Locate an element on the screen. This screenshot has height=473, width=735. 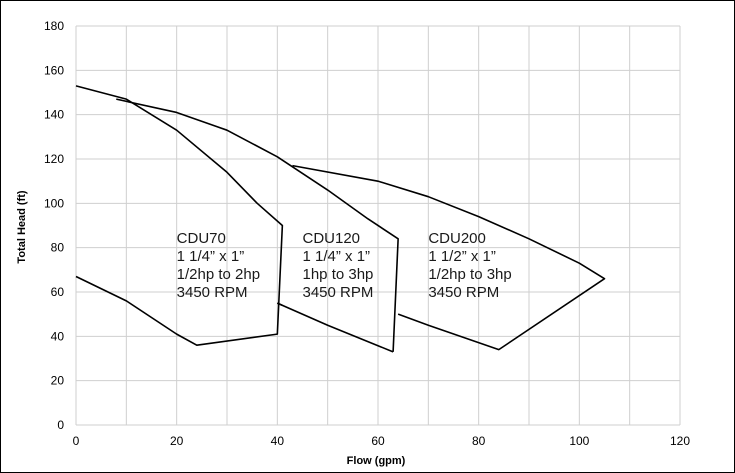
region-label-cdu120: 1hp to 3hp is located at coordinates (338, 274).